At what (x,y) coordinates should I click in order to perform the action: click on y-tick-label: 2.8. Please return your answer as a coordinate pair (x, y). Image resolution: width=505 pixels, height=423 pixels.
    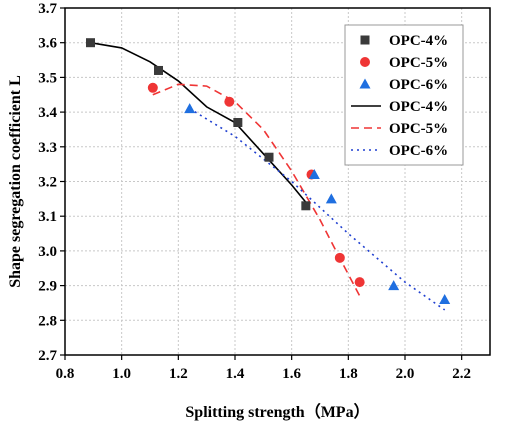
    Looking at the image, I should click on (47, 321).